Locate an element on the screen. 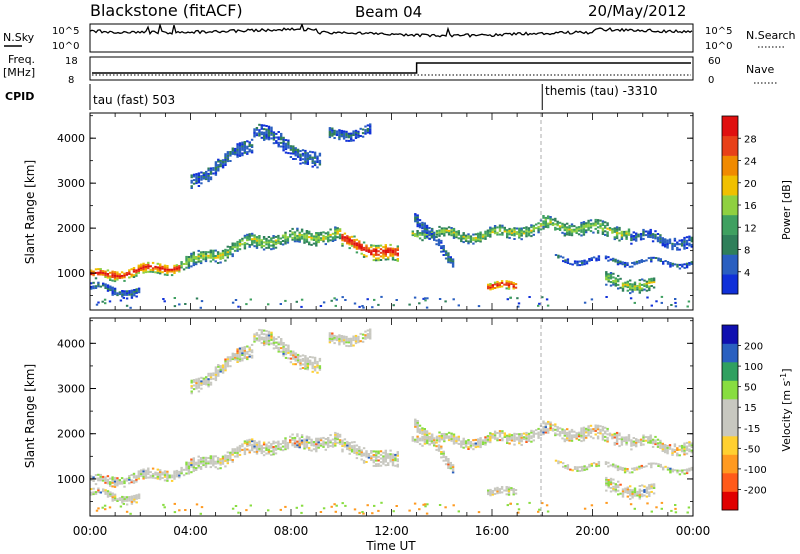 The height and width of the screenshot is (554, 800). nave-tick-top: 60 is located at coordinates (714, 61).